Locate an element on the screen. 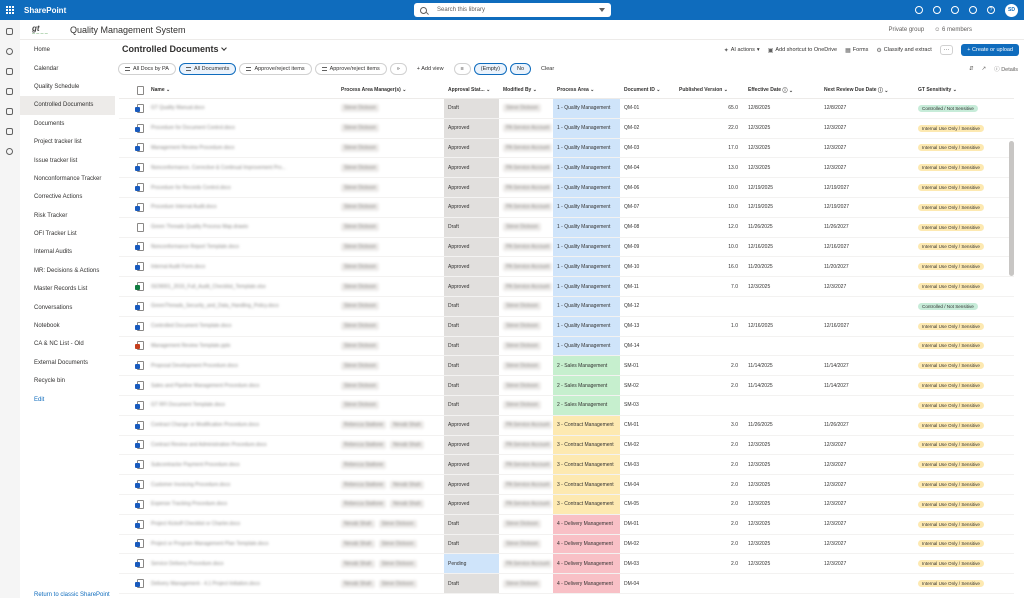  add-shortcut-button: ▣ Add shortcut to OneDrive is located at coordinates (802, 50).